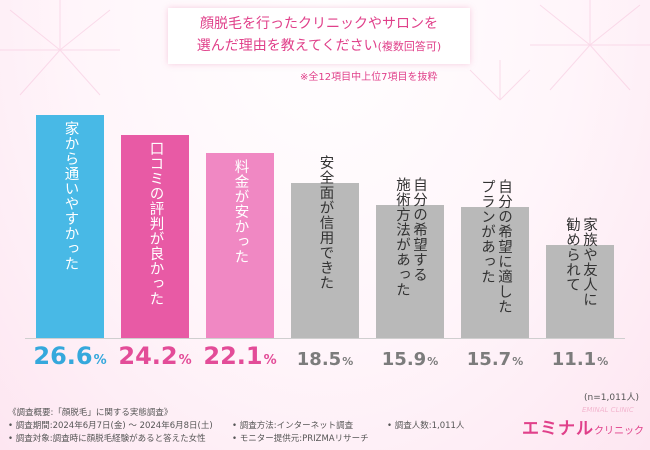 This screenshot has width=650, height=450. I want to click on value-unit-6: %, so click(518, 361).